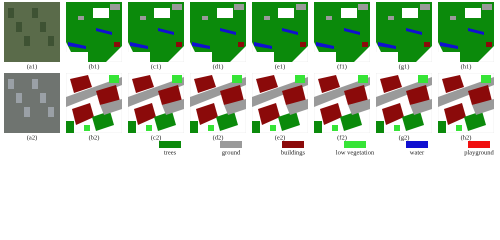  Describe the element at coordinates (466, 66) in the screenshot. I see `panel-label: (h1)` at that location.